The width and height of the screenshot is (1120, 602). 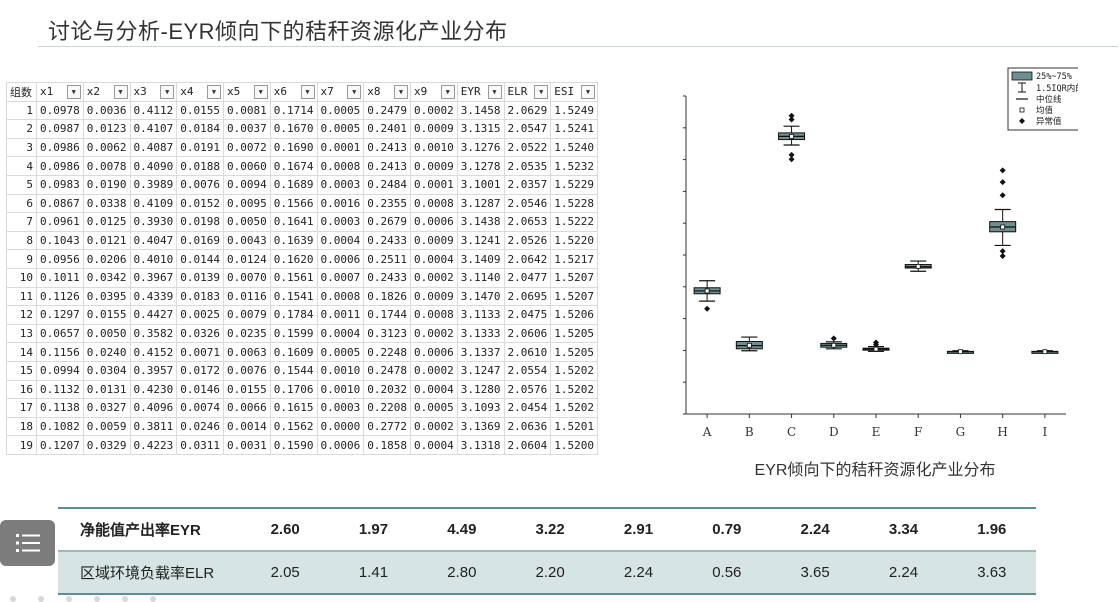 I want to click on table-cell: 0.1138, so click(x=60, y=408).